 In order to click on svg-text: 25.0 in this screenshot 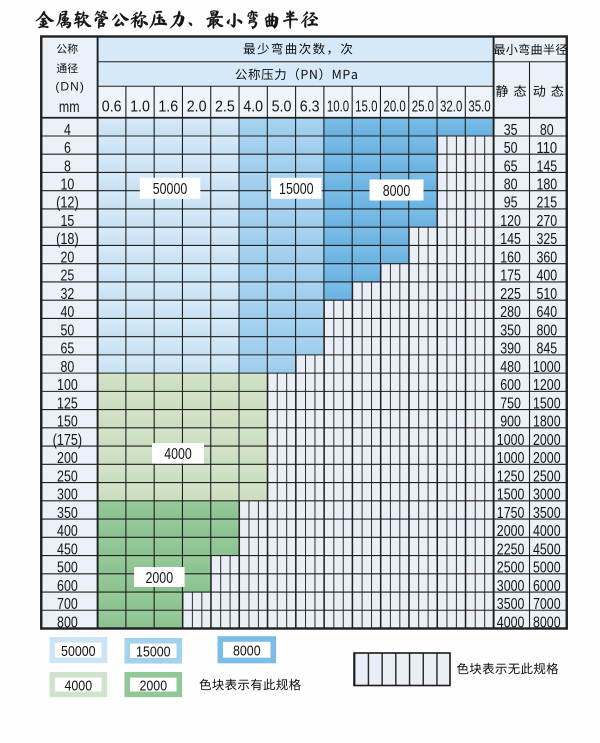, I will do `click(423, 106)`.